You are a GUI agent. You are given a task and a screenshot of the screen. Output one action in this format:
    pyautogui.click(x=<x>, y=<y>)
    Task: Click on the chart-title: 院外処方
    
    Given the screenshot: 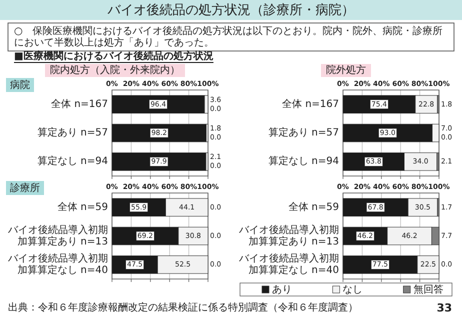 What is the action you would take?
    pyautogui.click(x=346, y=70)
    